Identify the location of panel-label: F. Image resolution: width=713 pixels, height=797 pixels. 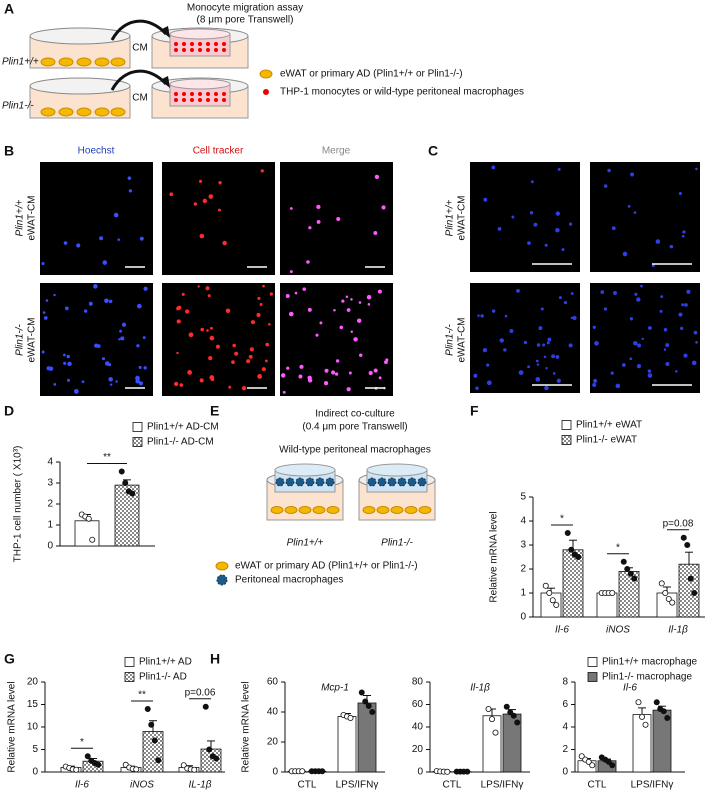
(474, 411).